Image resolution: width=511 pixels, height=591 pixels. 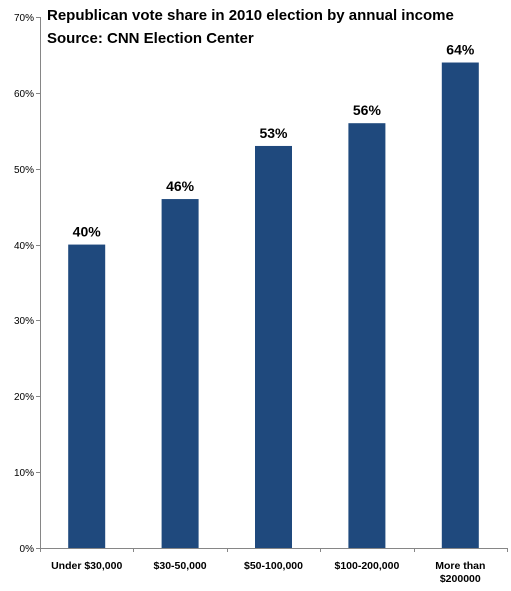 What do you see at coordinates (460, 50) in the screenshot?
I see `data-label: 64%` at bounding box center [460, 50].